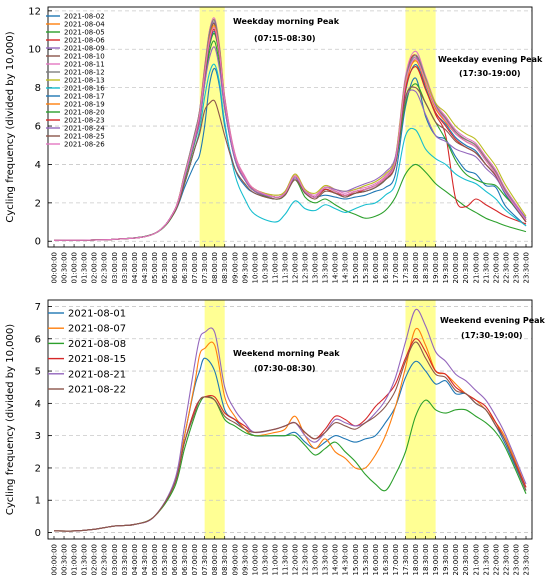 The image size is (550, 588). I want to click on legend-entry: 2021-08-24, so click(84, 129).